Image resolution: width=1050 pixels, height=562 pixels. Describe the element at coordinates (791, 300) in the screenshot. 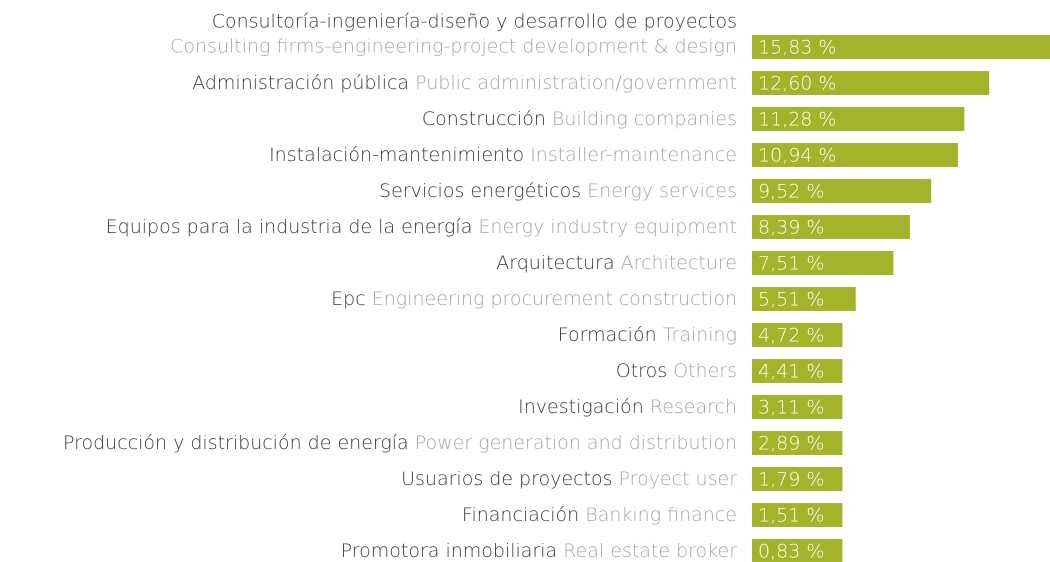

I see `value-label: 5,51 %` at that location.